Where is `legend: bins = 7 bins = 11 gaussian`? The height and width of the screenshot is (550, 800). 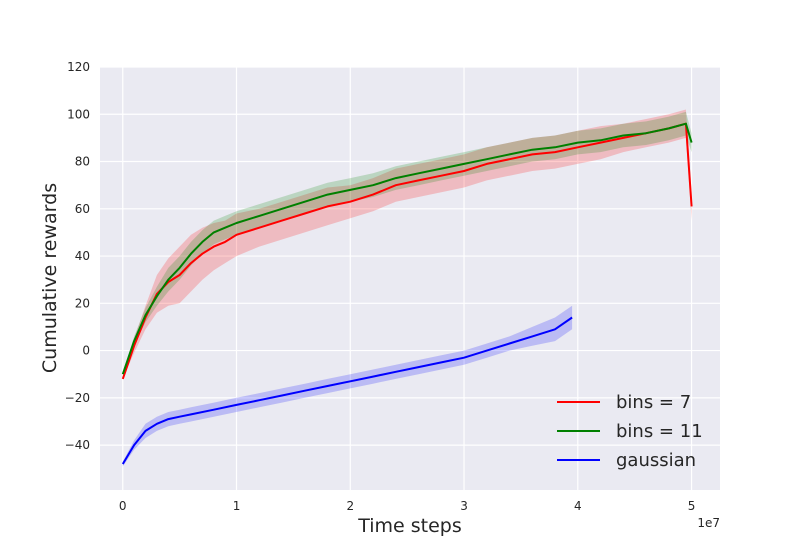
legend: bins = 7 bins = 11 gaussian is located at coordinates (630, 431).